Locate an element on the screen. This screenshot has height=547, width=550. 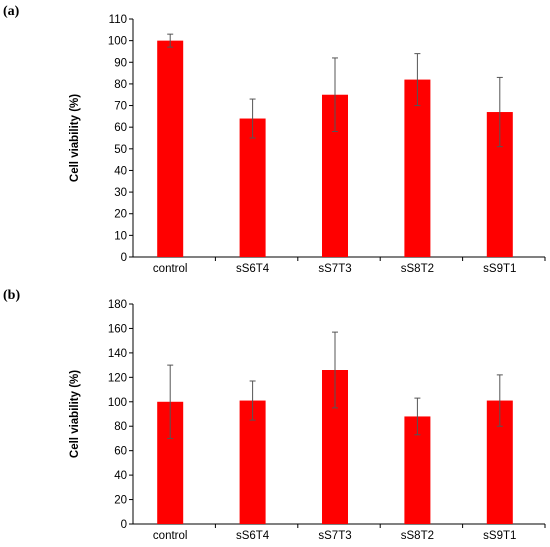
bar-control is located at coordinates (170, 148).